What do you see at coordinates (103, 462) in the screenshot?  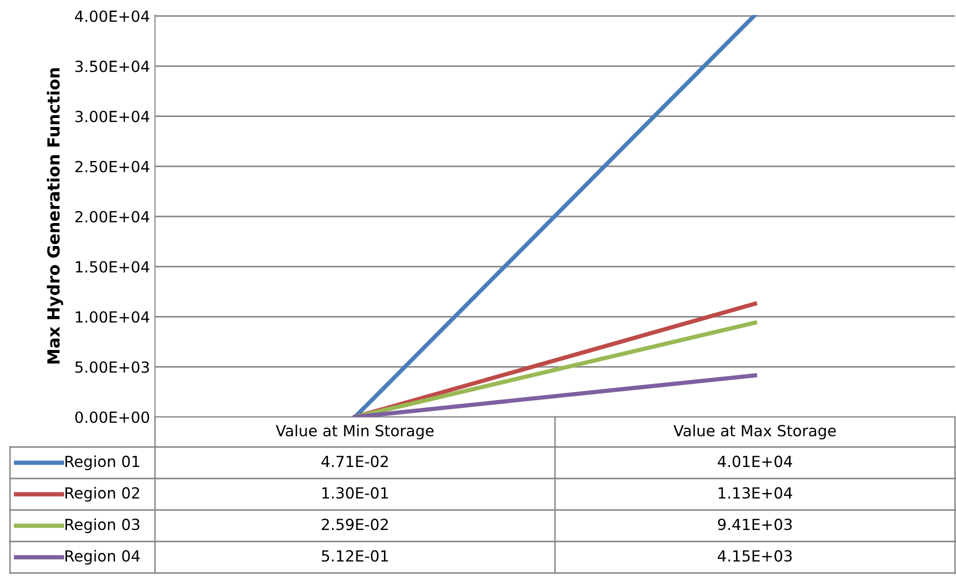 I see `legend-label: Region 01` at bounding box center [103, 462].